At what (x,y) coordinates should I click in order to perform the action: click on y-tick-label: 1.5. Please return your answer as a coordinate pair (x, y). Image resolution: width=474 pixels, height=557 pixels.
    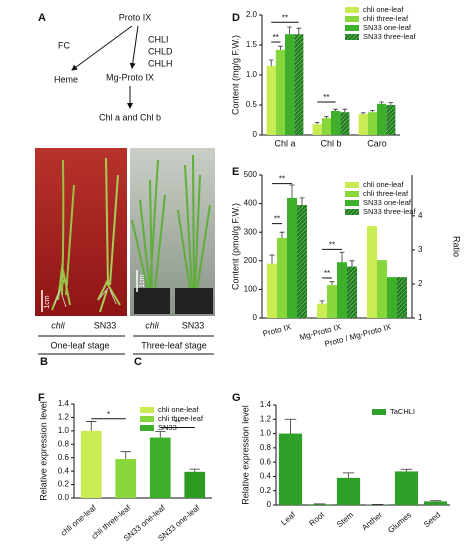
    Looking at the image, I should click on (252, 44).